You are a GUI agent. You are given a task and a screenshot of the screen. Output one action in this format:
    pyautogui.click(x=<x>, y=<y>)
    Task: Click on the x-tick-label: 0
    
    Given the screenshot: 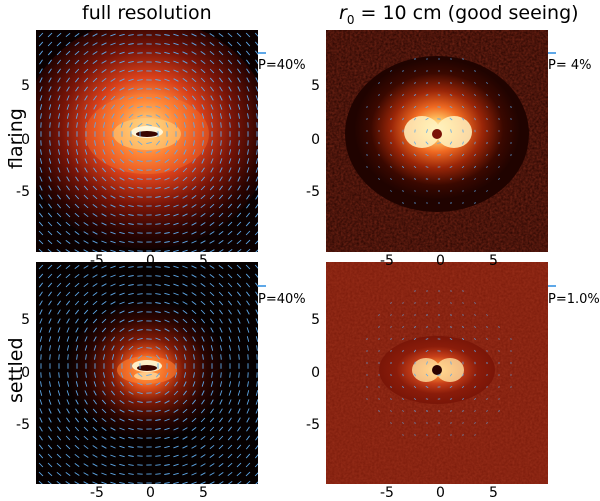 What is the action you would take?
    pyautogui.click(x=440, y=261)
    